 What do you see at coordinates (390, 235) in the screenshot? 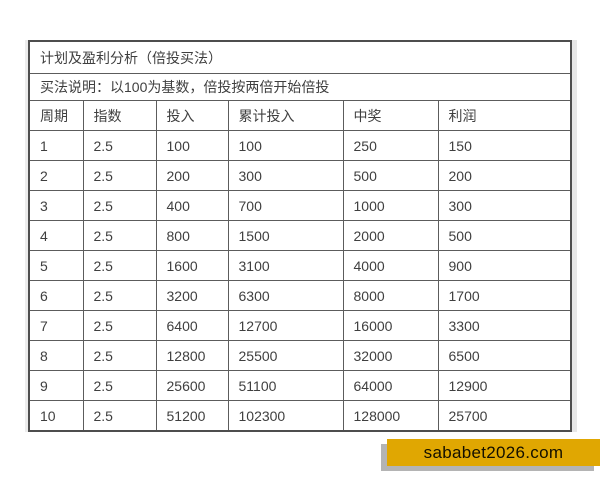
I see `table-cell: 2000` at bounding box center [390, 235].